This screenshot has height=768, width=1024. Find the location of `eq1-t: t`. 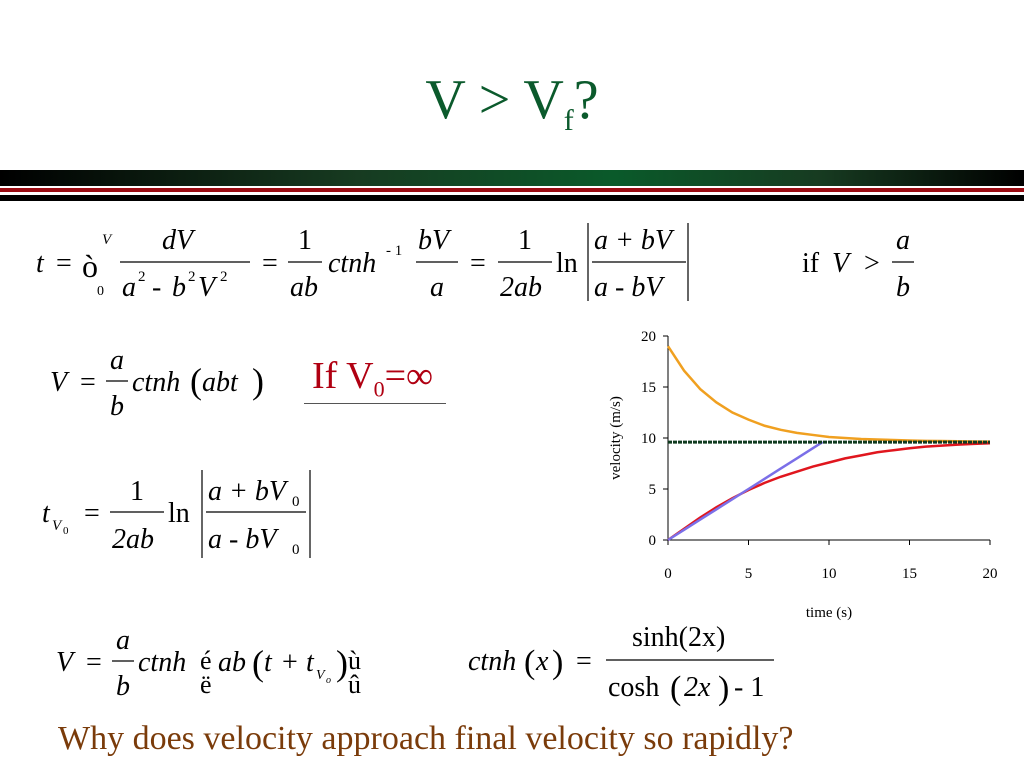

eq1-t: t is located at coordinates (40, 263).